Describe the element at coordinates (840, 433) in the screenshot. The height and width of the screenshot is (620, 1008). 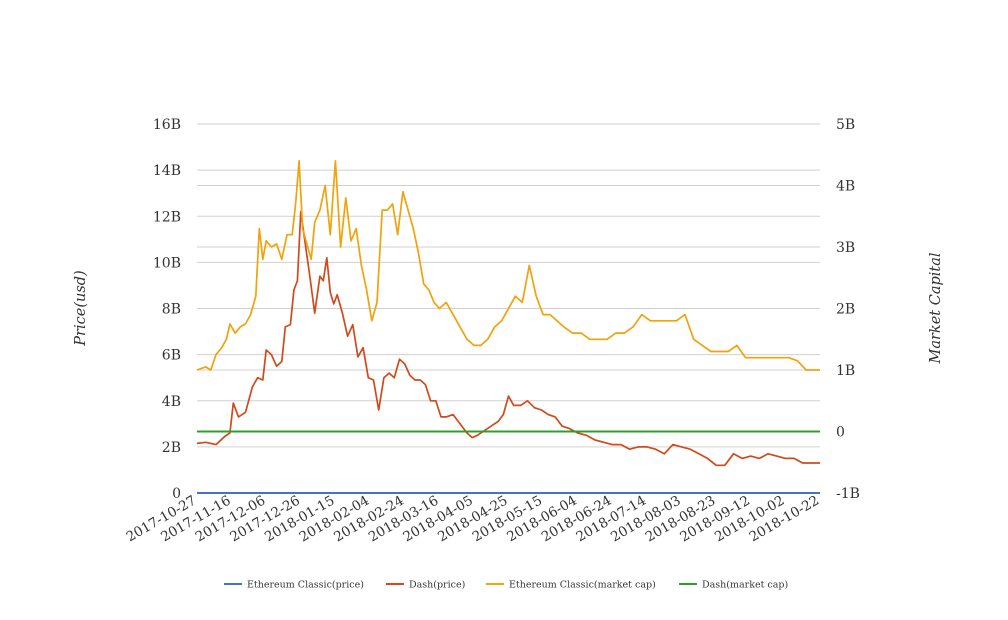
I see `y-right-tick-label: 0` at that location.